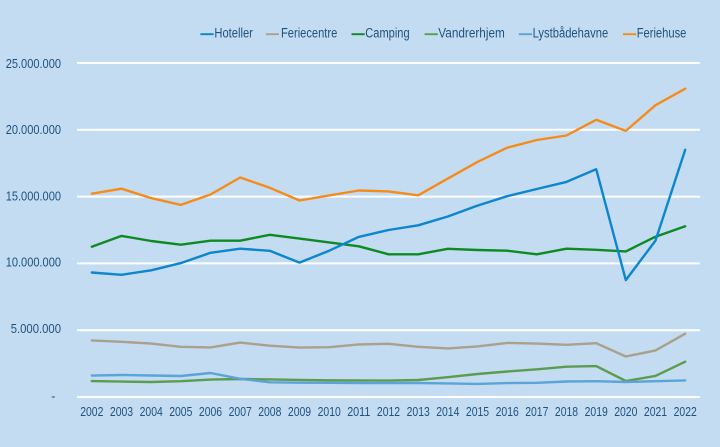 Image resolution: width=720 pixels, height=447 pixels. Describe the element at coordinates (180, 411) in the screenshot. I see `svg-text: 2005` at that location.